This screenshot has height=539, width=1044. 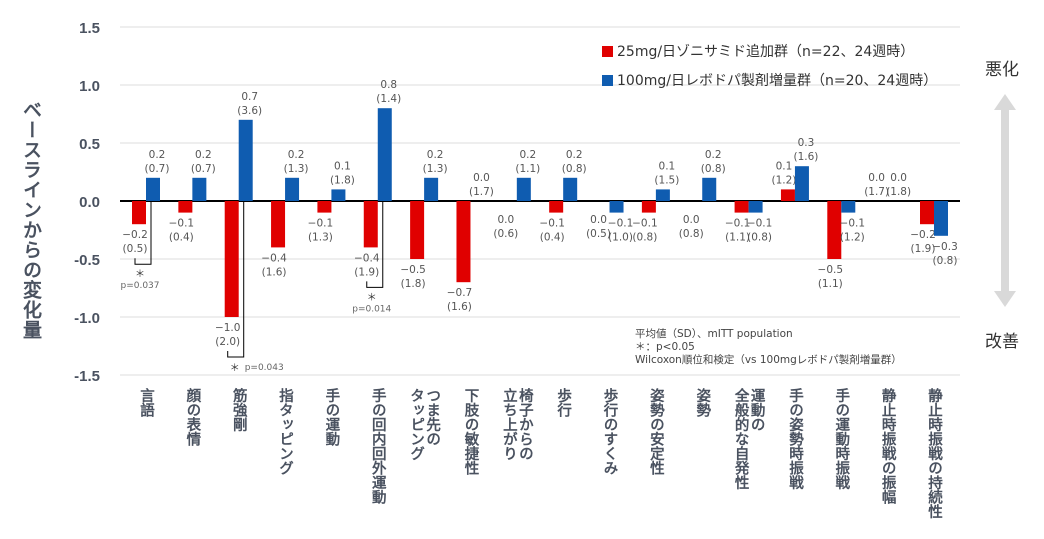 I want to click on category-label: 手の回内回外運動, so click(x=377, y=446).